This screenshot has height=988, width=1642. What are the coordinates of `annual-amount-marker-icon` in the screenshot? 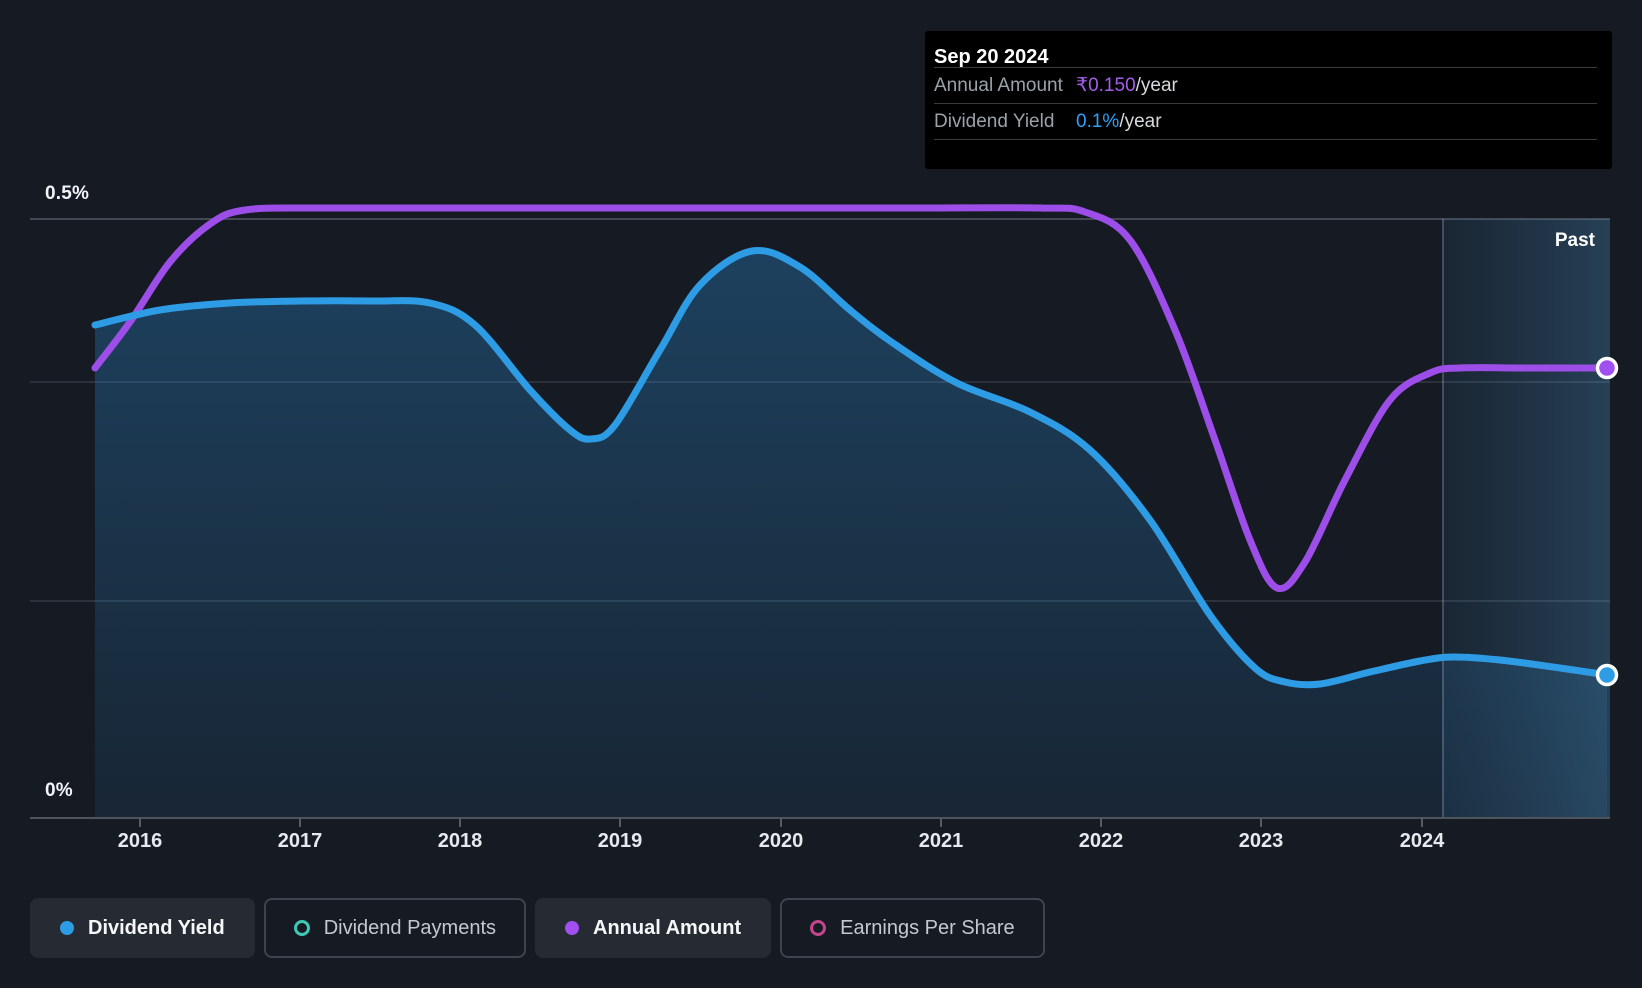 It's located at (572, 928).